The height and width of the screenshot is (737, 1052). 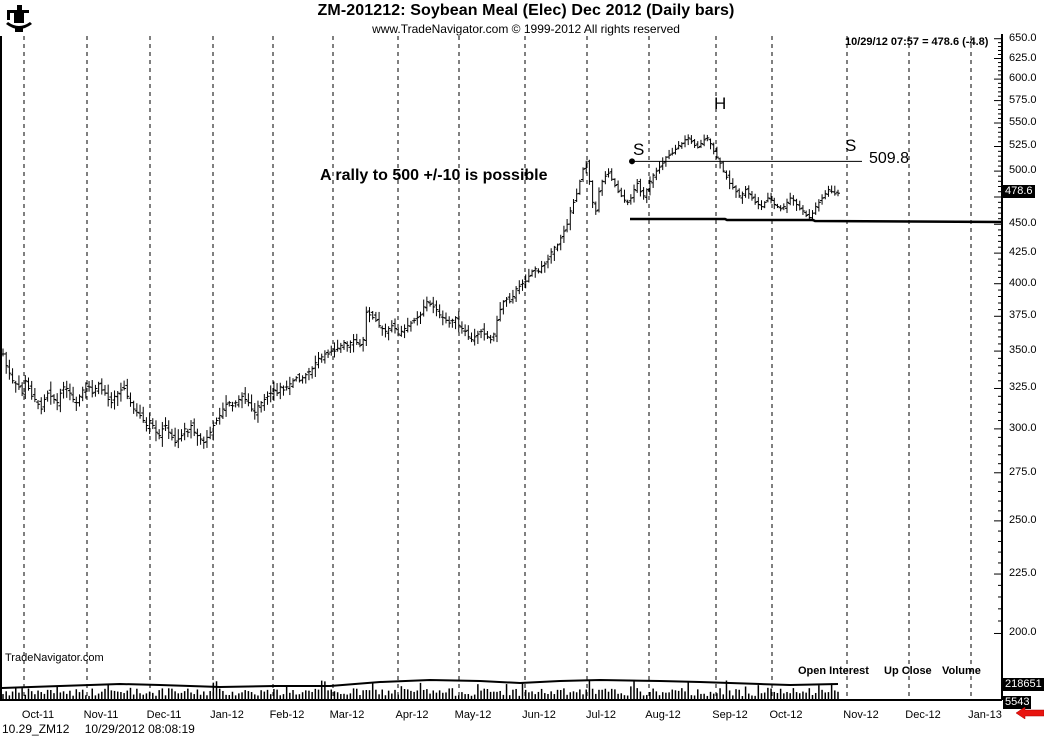 I want to click on x-tick-label: Dec-12, so click(x=923, y=715).